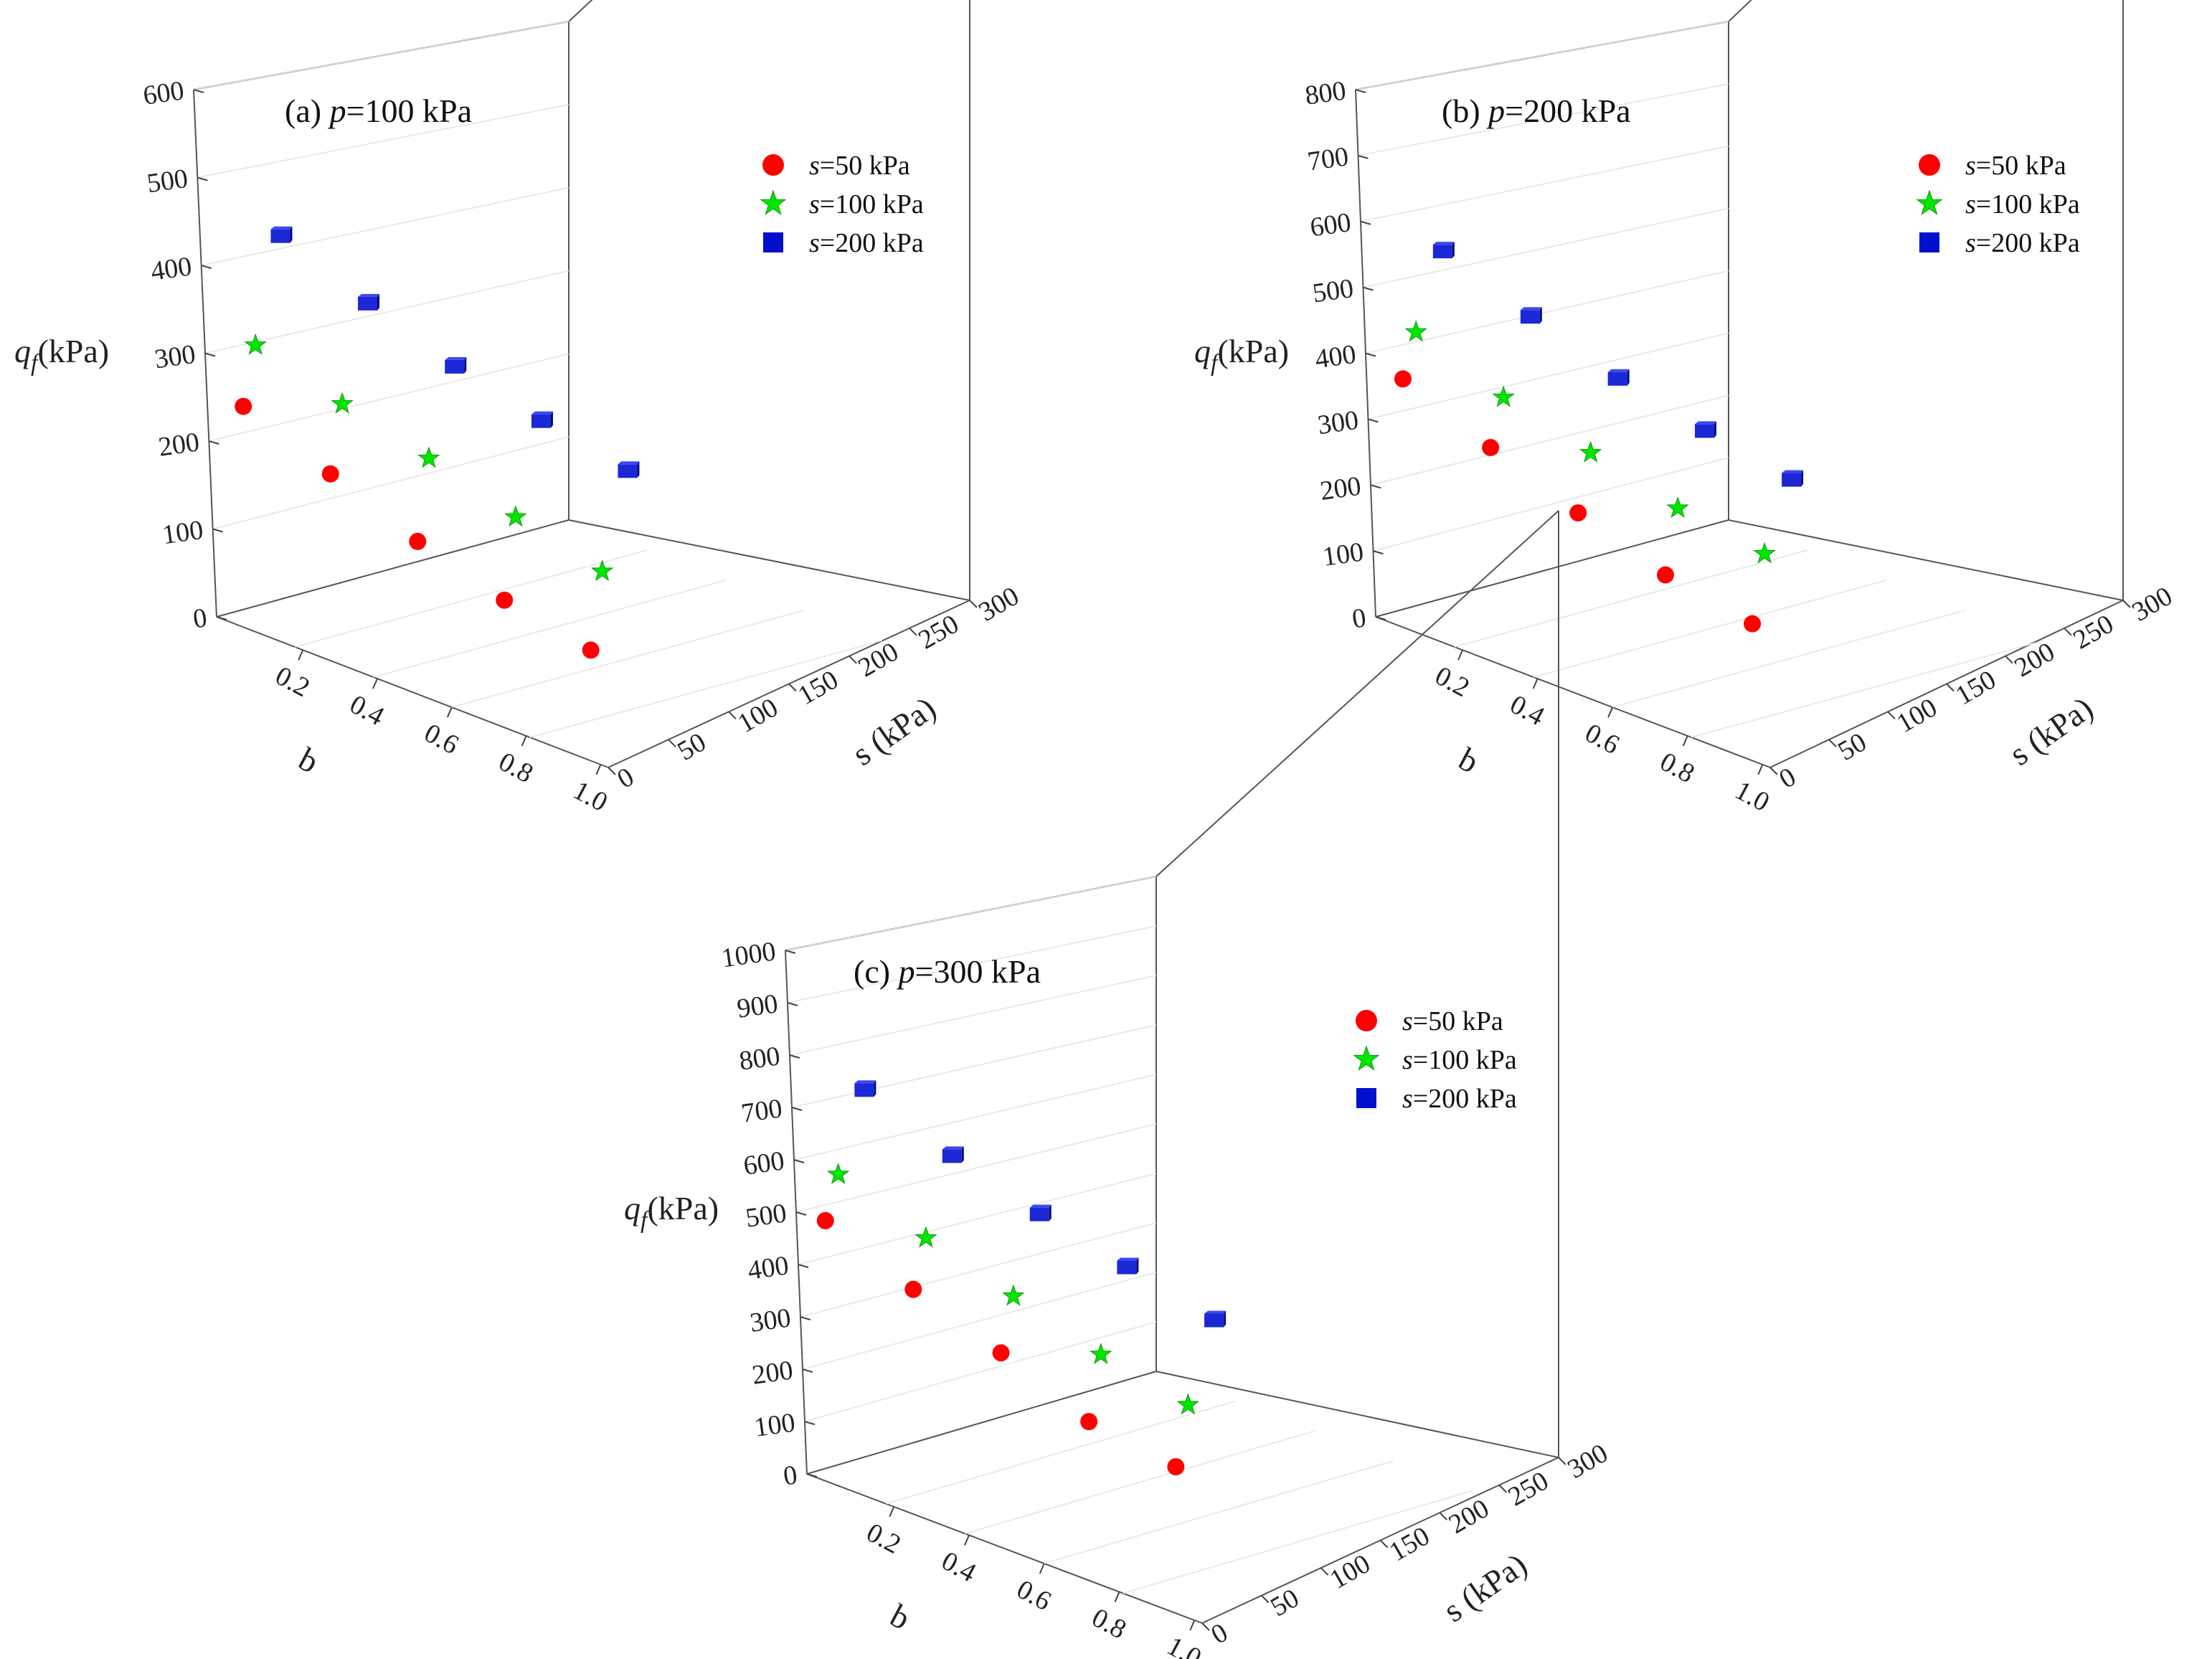 The width and height of the screenshot is (2212, 1659). Describe the element at coordinates (1284, 1602) in the screenshot. I see `s-tick-label: 50` at that location.